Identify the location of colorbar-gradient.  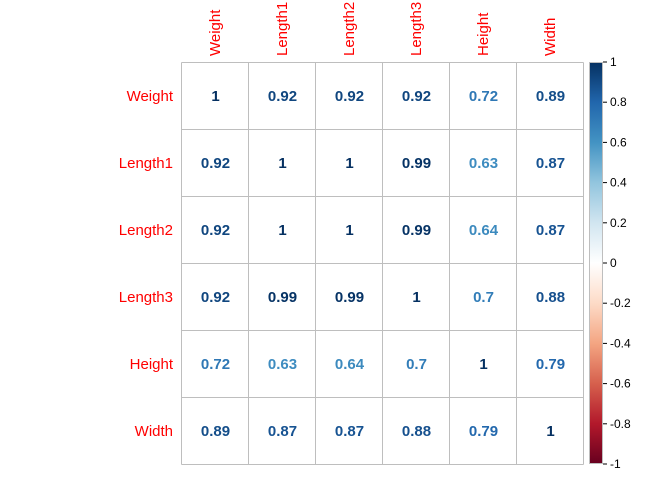
(596, 263).